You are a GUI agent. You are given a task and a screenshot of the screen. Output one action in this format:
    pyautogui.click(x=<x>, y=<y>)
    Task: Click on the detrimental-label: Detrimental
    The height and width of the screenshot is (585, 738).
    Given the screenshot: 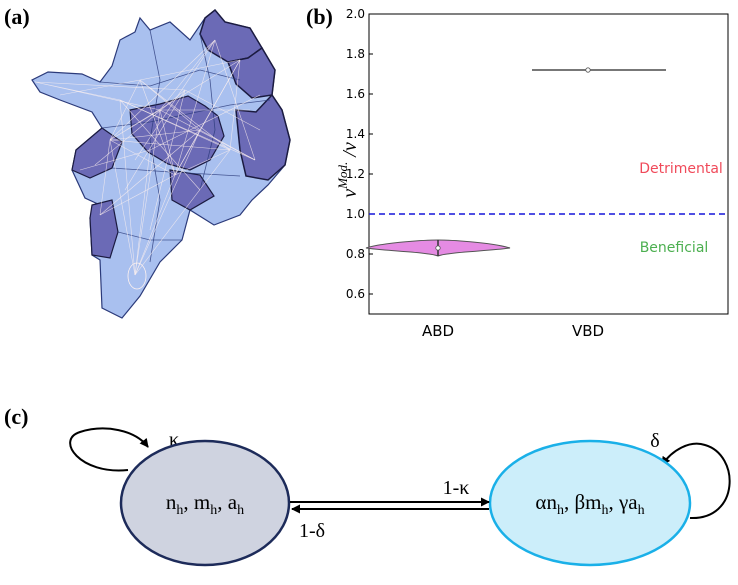 What is the action you would take?
    pyautogui.click(x=681, y=169)
    